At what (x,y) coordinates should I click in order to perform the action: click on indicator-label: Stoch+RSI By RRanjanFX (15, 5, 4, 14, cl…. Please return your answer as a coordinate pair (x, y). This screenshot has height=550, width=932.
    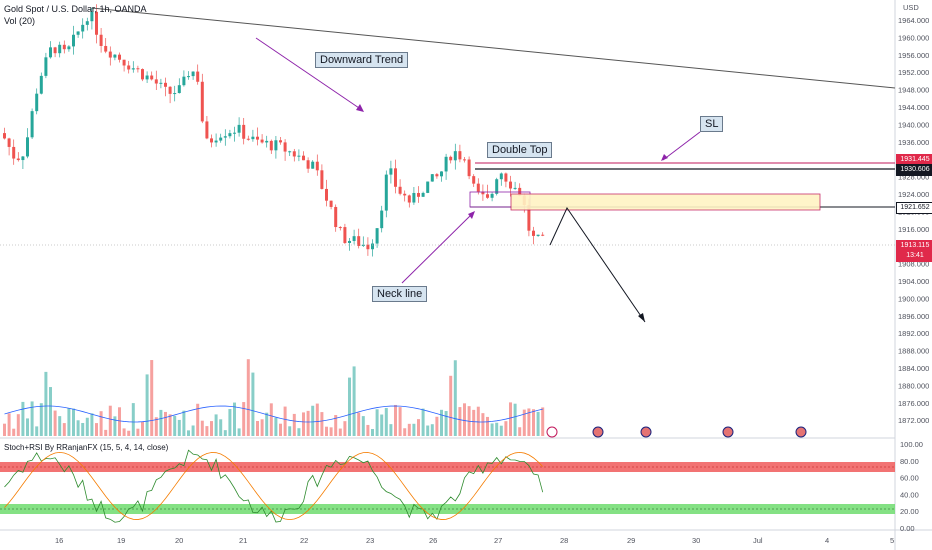
    Looking at the image, I should click on (86, 447).